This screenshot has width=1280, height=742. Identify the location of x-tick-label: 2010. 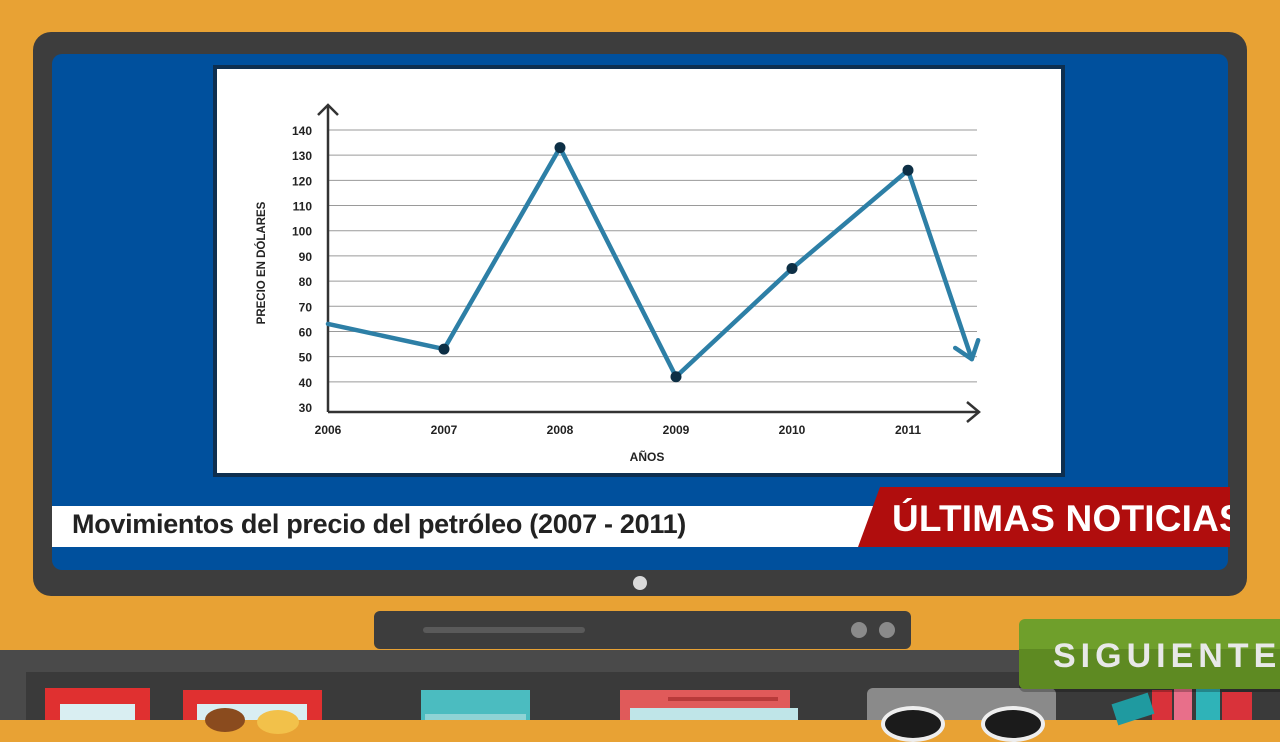
(792, 430).